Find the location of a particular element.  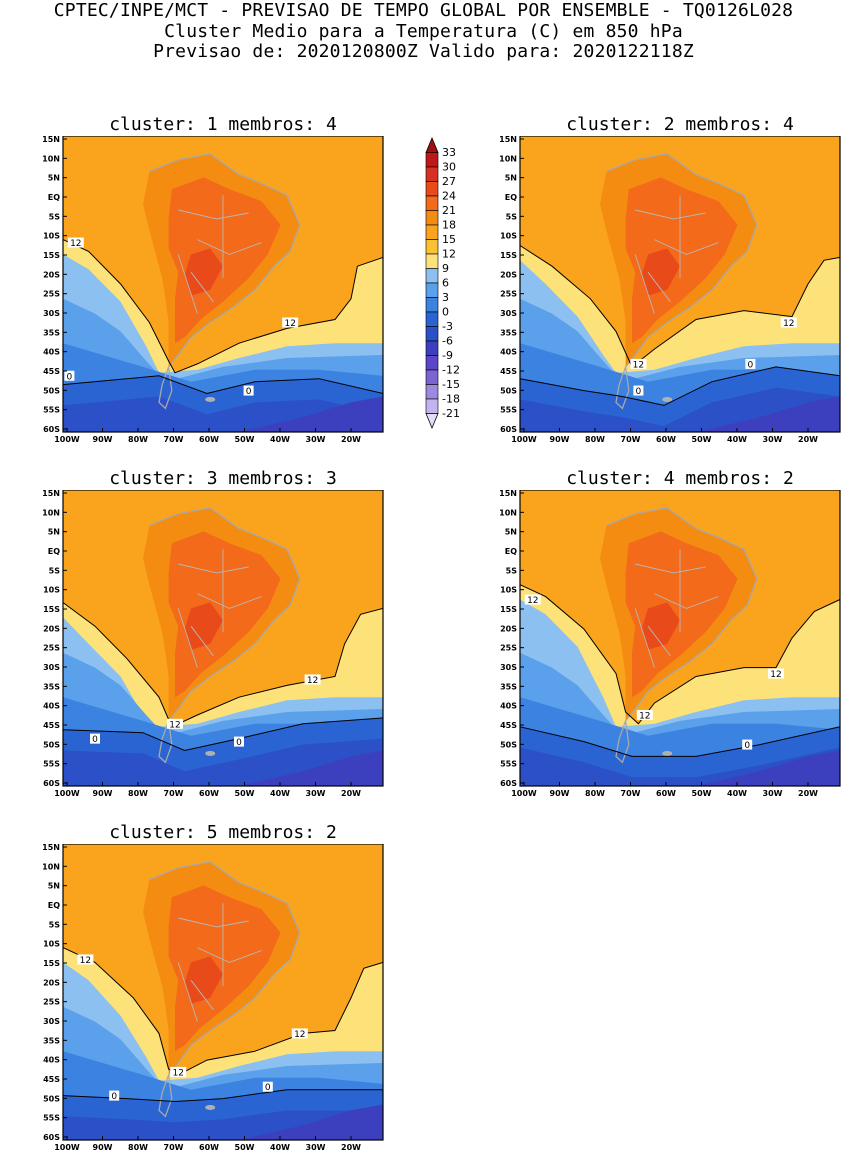

lat-label: 45S is located at coordinates (508, 725).